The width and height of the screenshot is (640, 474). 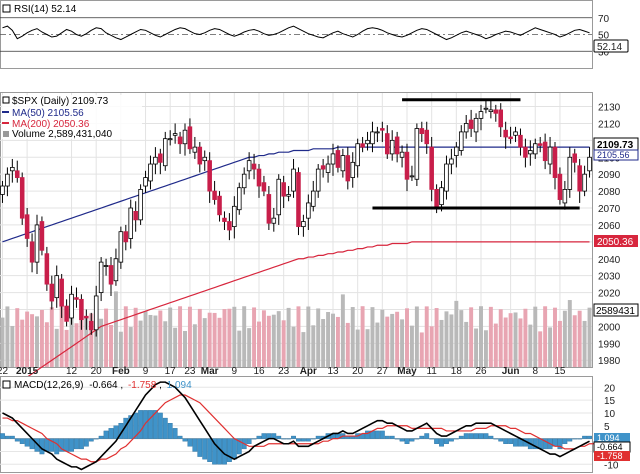 I want to click on date-label: 20, so click(x=97, y=371).